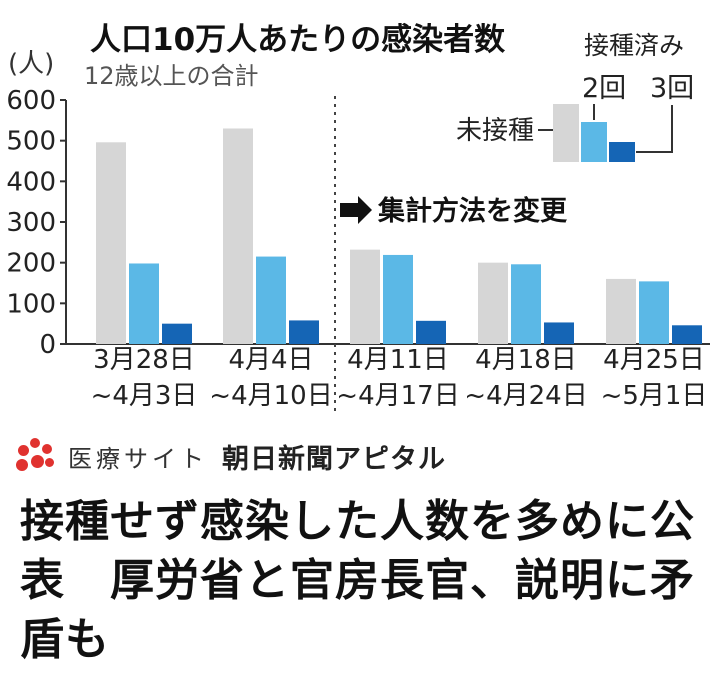 The height and width of the screenshot is (692, 720). I want to click on bar-未接種-4, so click(621, 311).